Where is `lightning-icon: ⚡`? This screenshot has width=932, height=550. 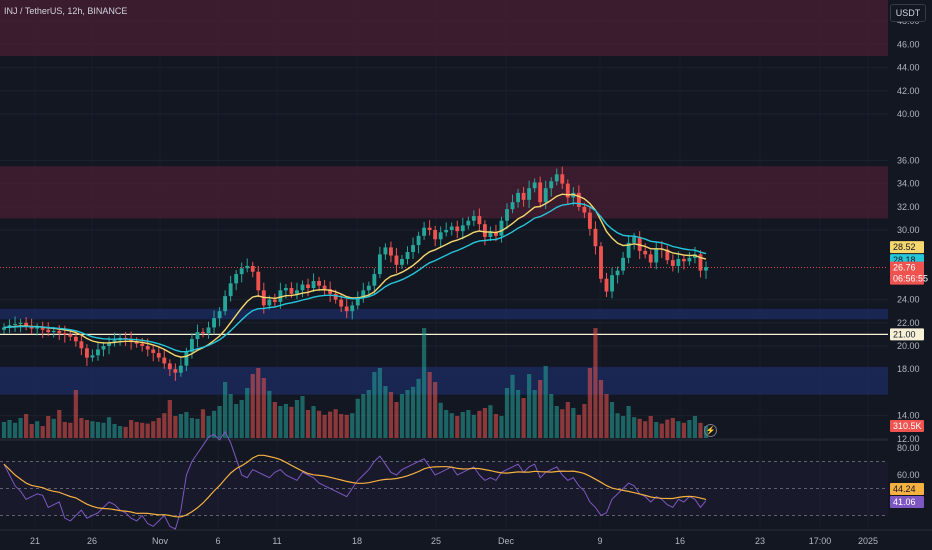
lightning-icon: ⚡ is located at coordinates (710, 430).